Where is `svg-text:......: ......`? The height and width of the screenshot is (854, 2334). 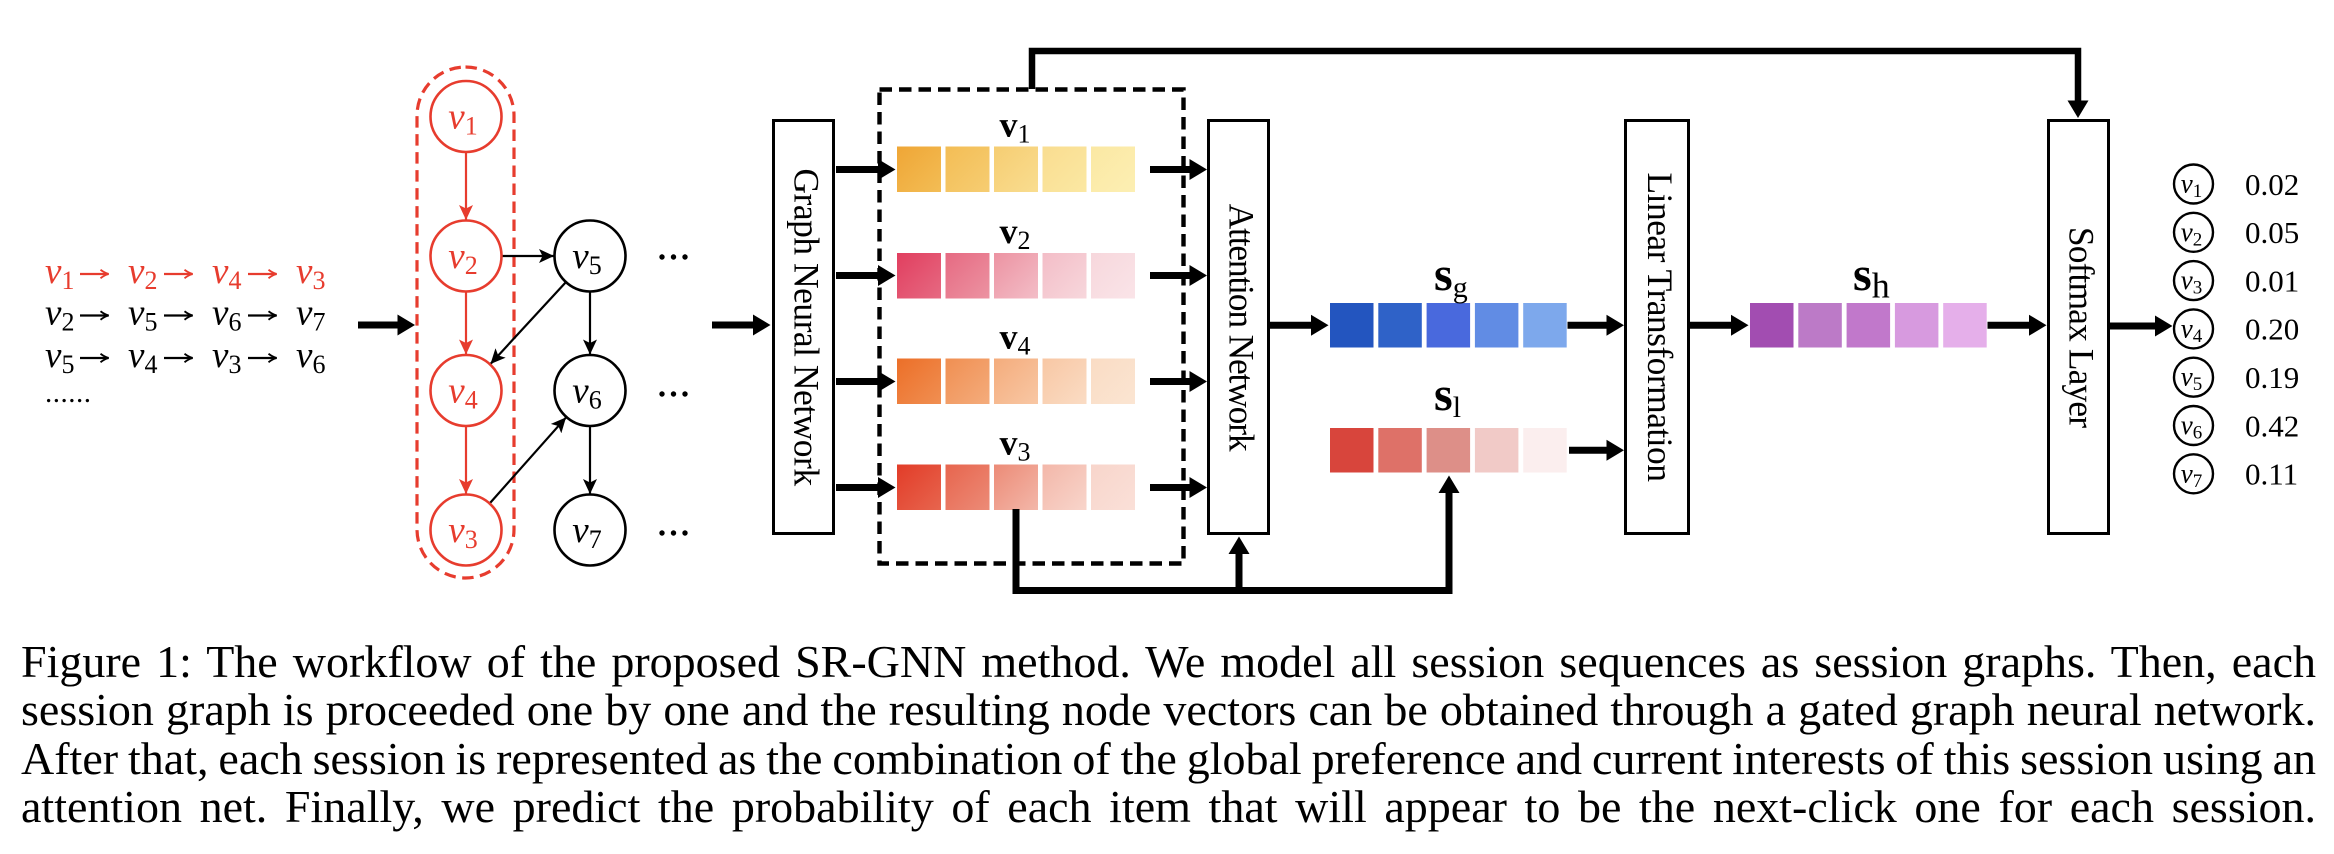 svg-text:......: ...... is located at coordinates (68, 393).